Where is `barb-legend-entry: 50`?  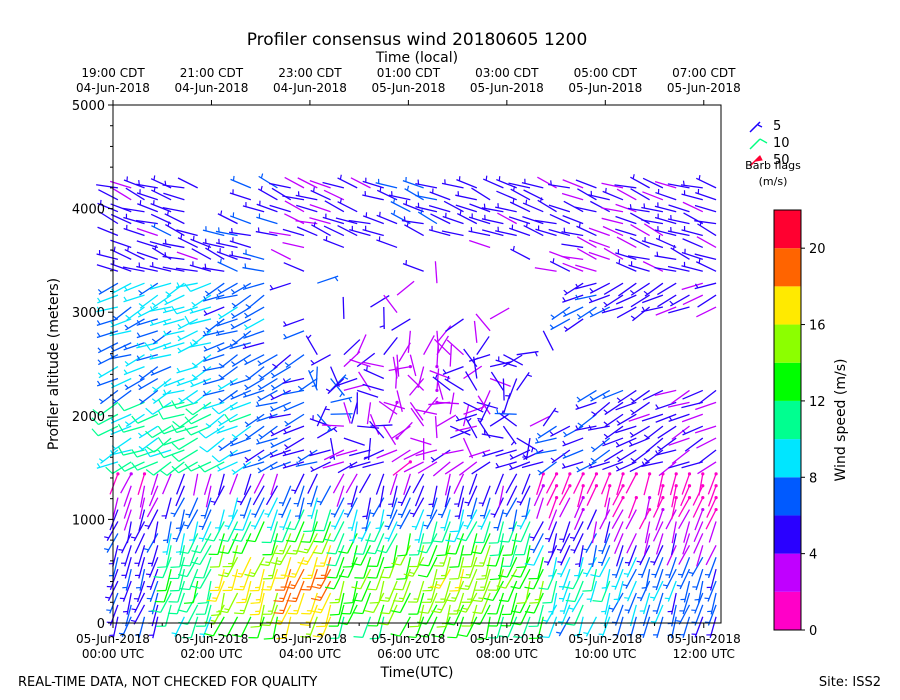
barb-legend-entry: 50 is located at coordinates (769, 160).